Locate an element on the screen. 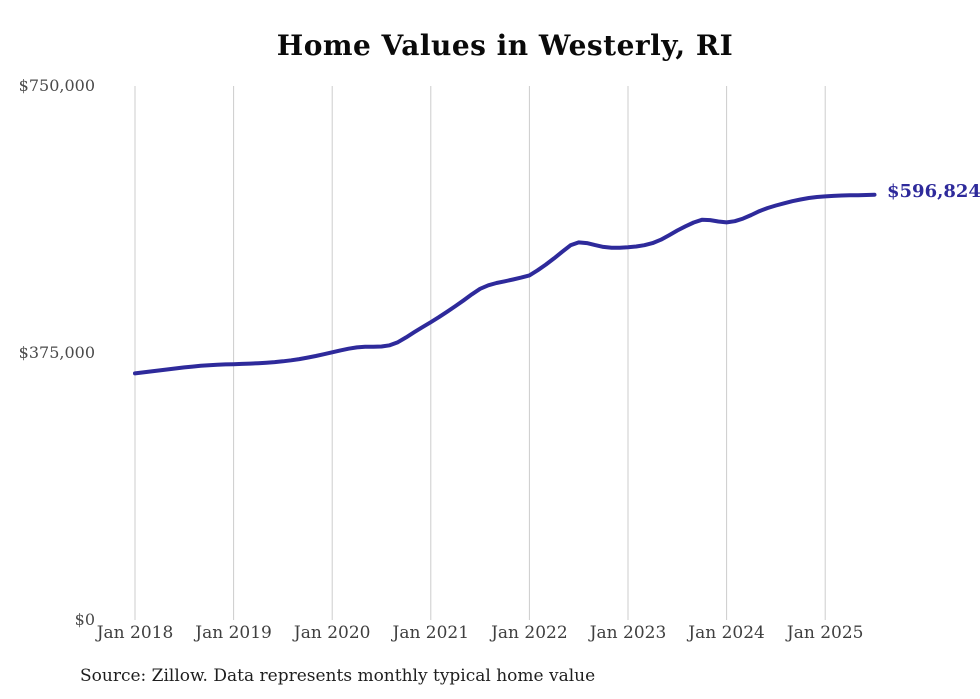 Image resolution: width=980 pixels, height=699 pixels. x-tick-label: Jan 2025 is located at coordinates (825, 633).